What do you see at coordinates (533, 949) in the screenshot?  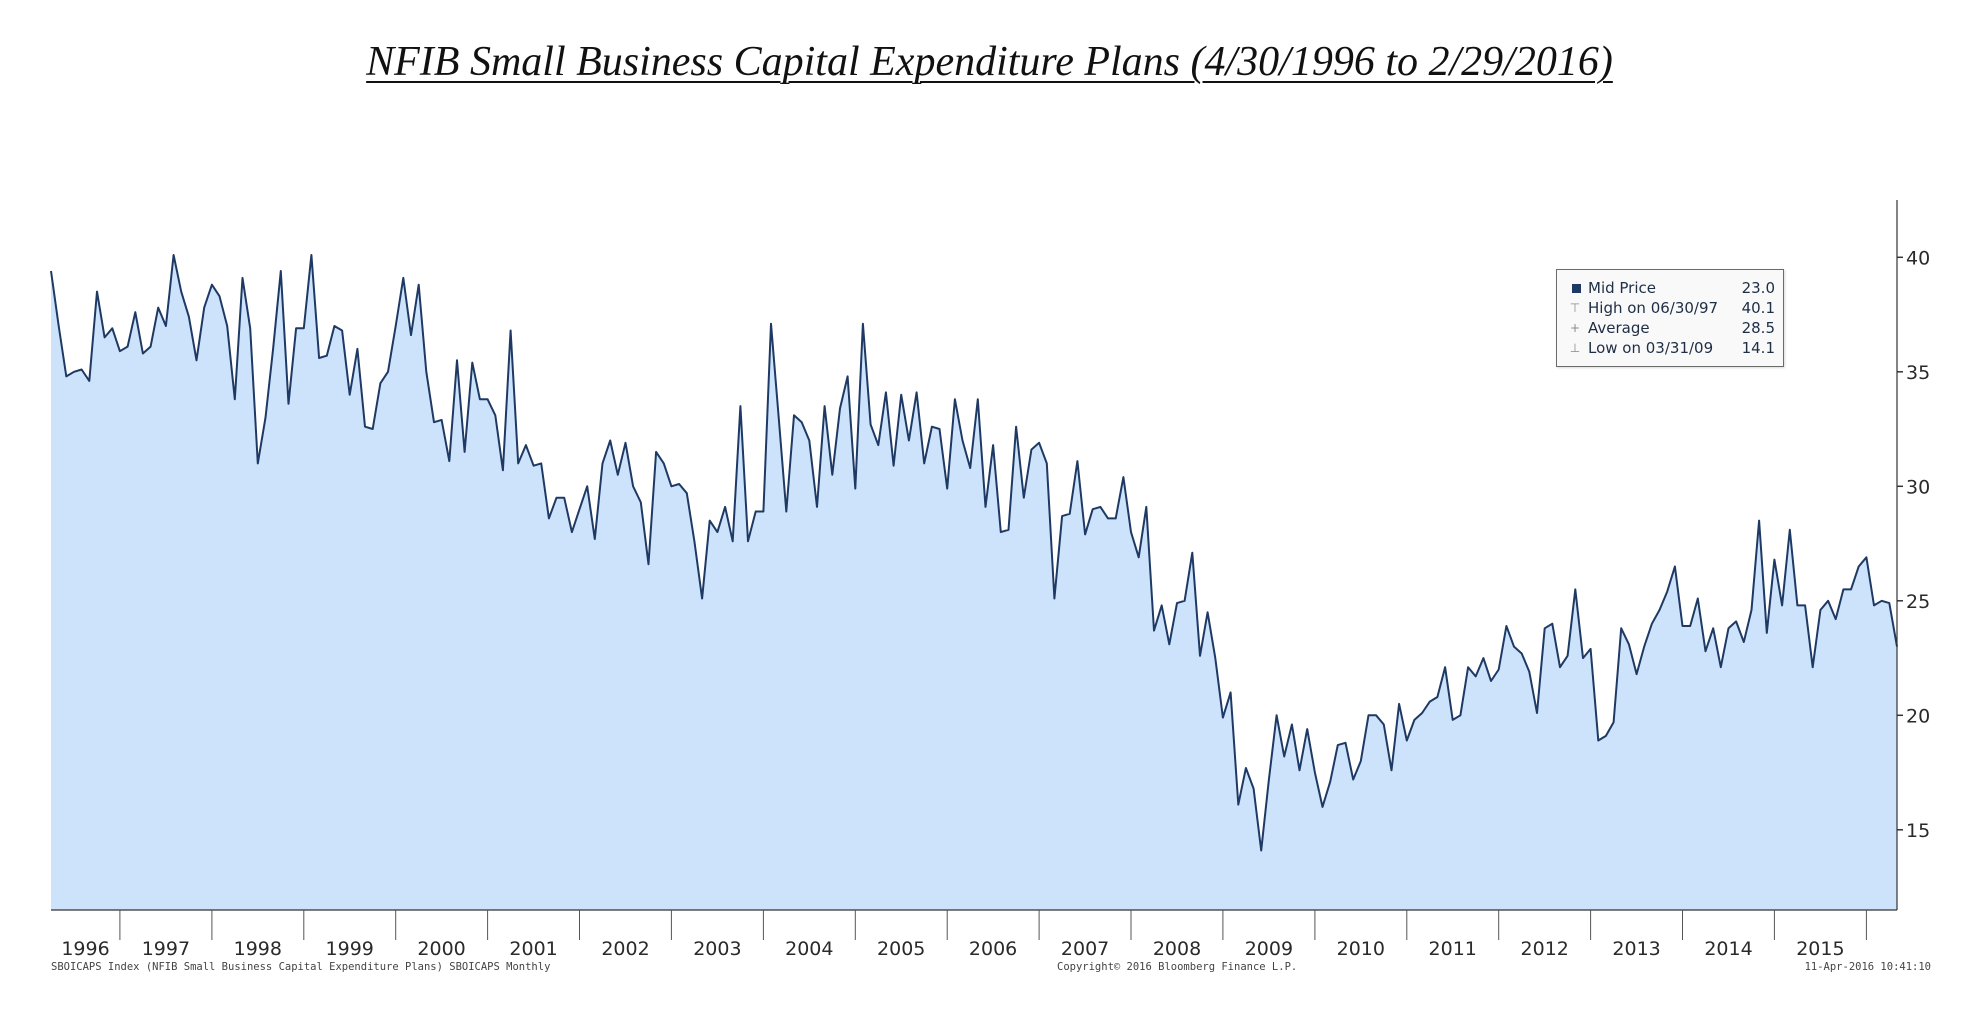 I see `x-tick-label: 2001` at bounding box center [533, 949].